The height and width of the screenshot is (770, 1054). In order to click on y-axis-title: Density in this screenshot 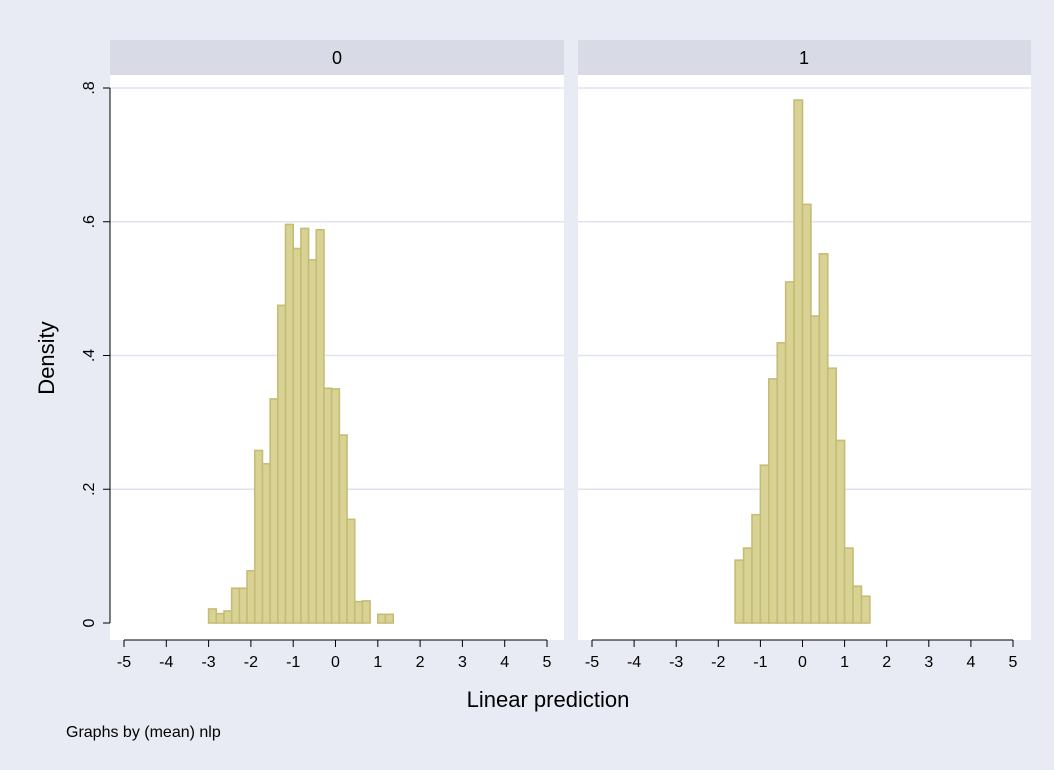, I will do `click(46, 357)`.